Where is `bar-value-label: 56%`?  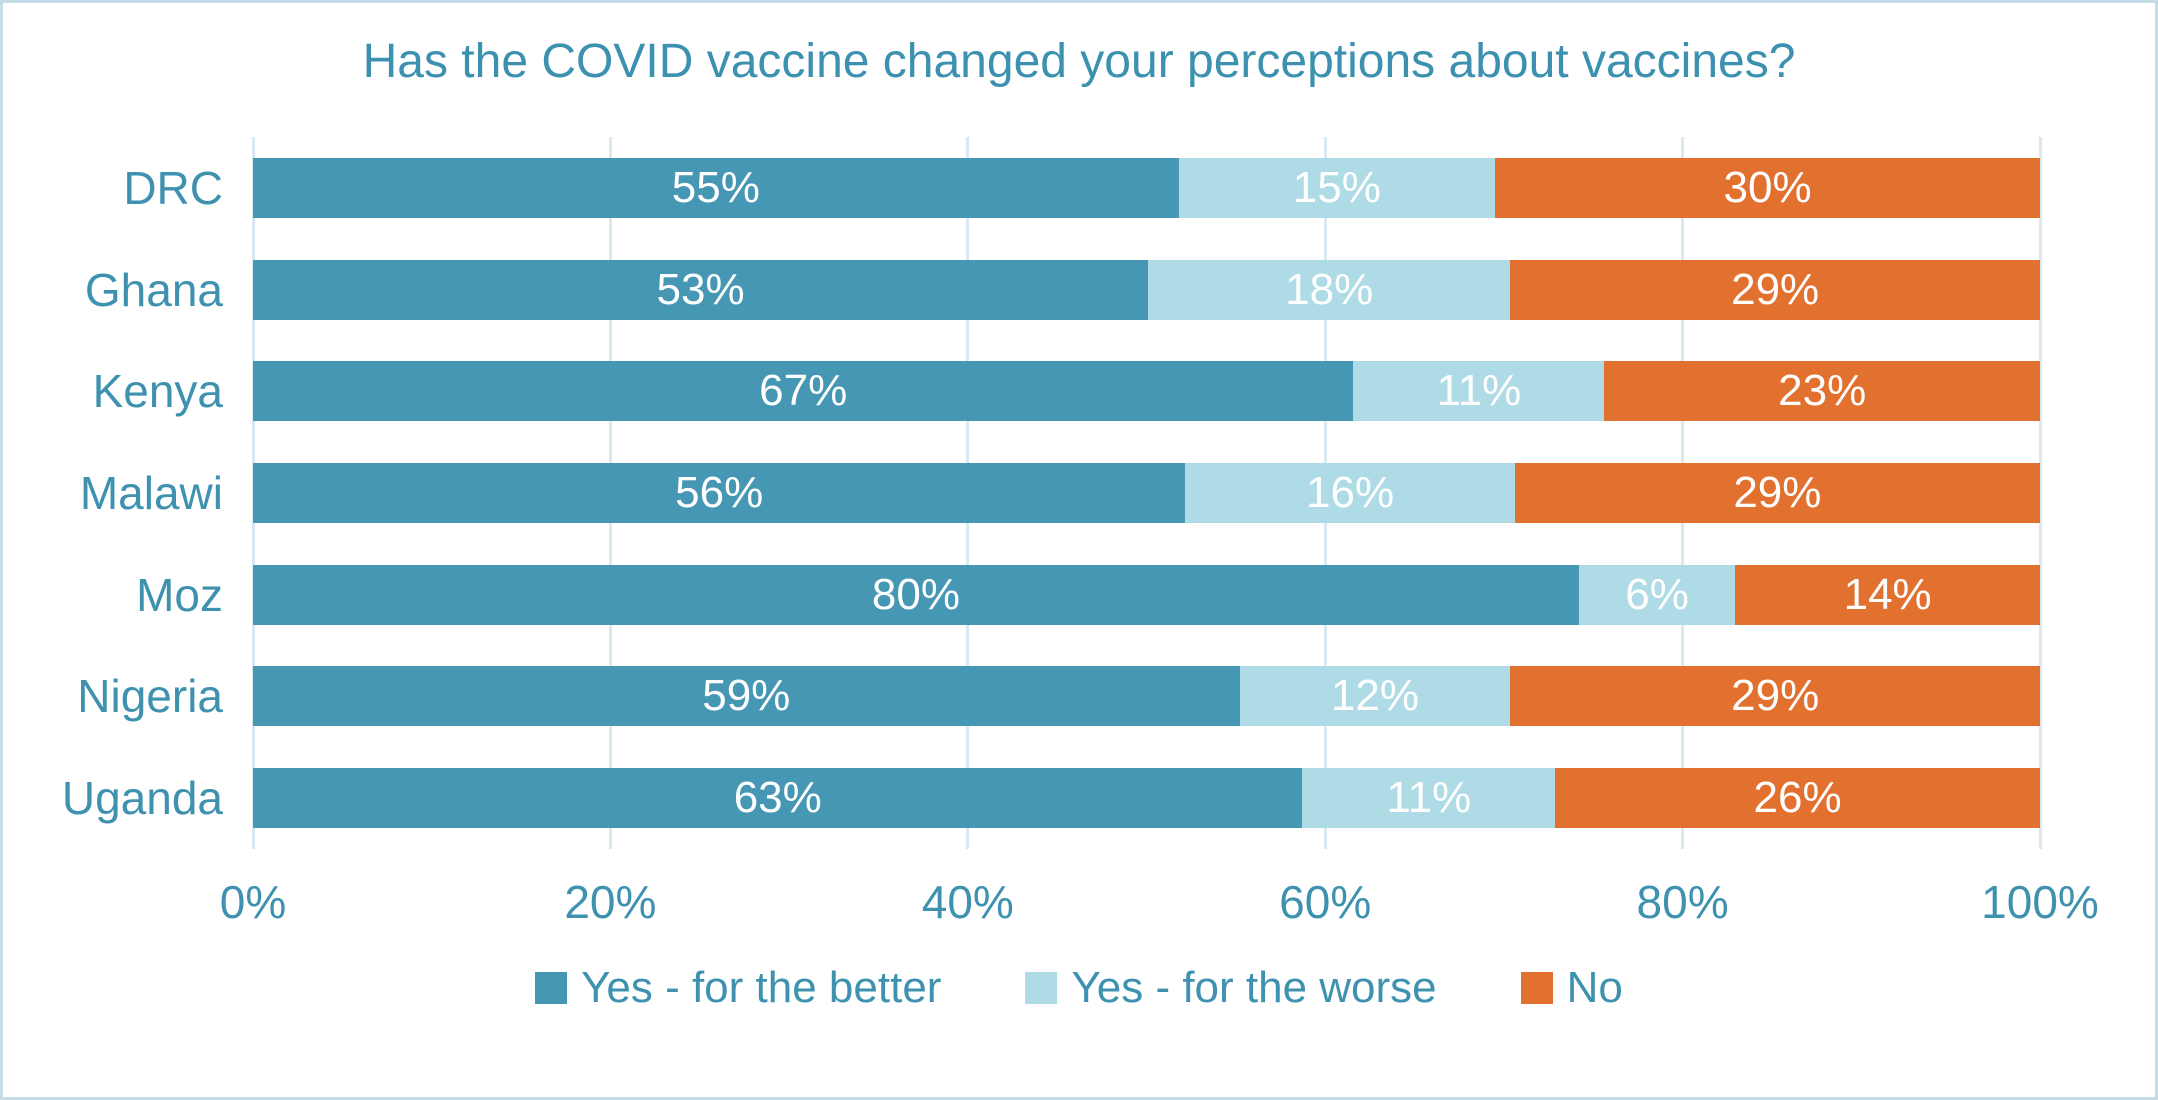
bar-value-label: 56% is located at coordinates (719, 493).